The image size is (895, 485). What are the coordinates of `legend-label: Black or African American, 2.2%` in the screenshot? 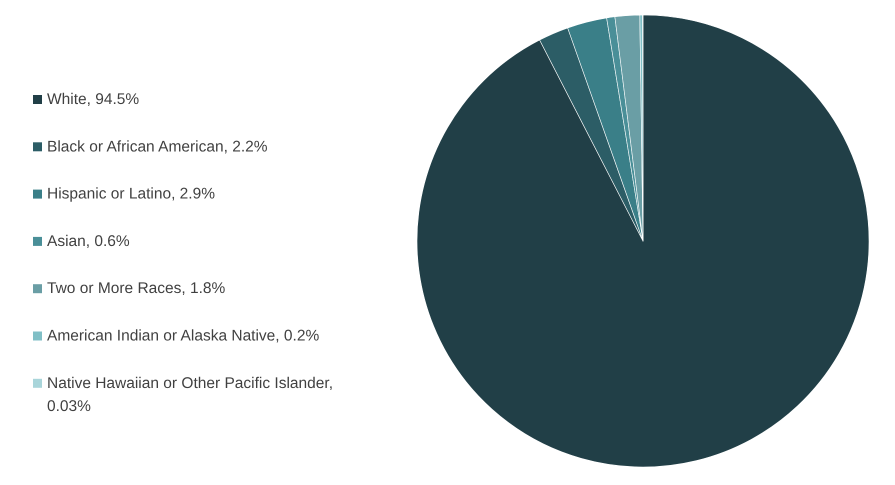 It's located at (157, 147).